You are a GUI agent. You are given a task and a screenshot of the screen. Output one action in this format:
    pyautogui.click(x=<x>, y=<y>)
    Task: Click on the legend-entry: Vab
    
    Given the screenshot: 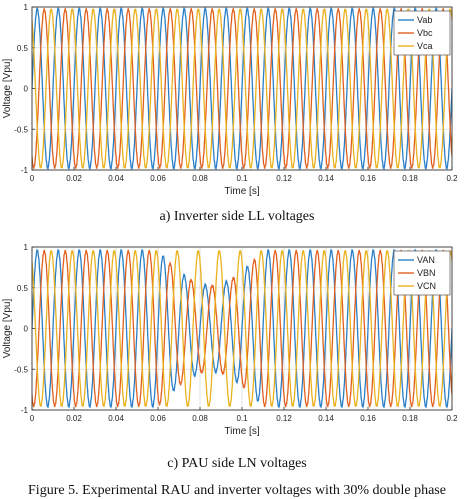 What is the action you would take?
    pyautogui.click(x=424, y=20)
    